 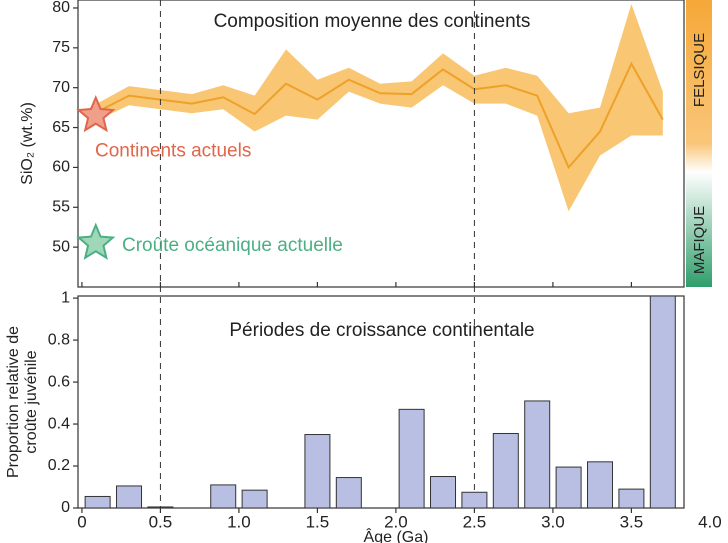 What do you see at coordinates (59, 381) in the screenshot?
I see `y-tick-label: 0.6` at bounding box center [59, 381].